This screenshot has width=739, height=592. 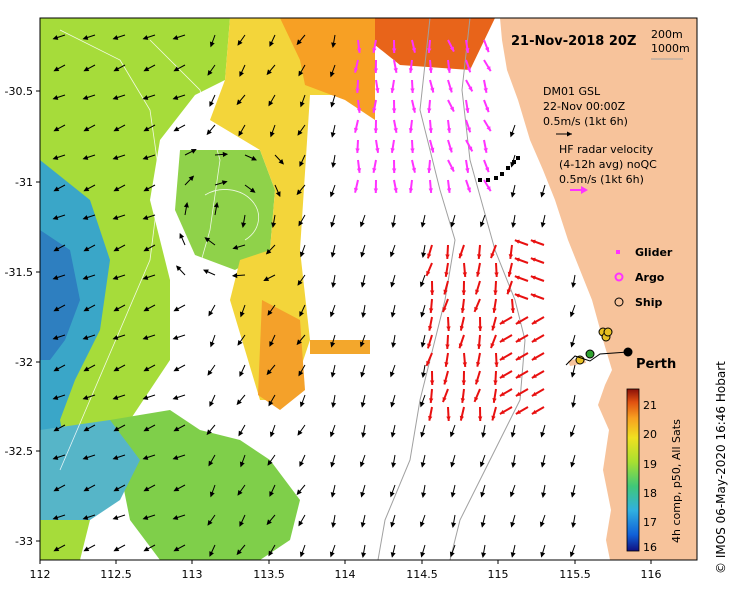 What do you see at coordinates (618, 252) in the screenshot?
I see `glider-legend-symbol` at bounding box center [618, 252].